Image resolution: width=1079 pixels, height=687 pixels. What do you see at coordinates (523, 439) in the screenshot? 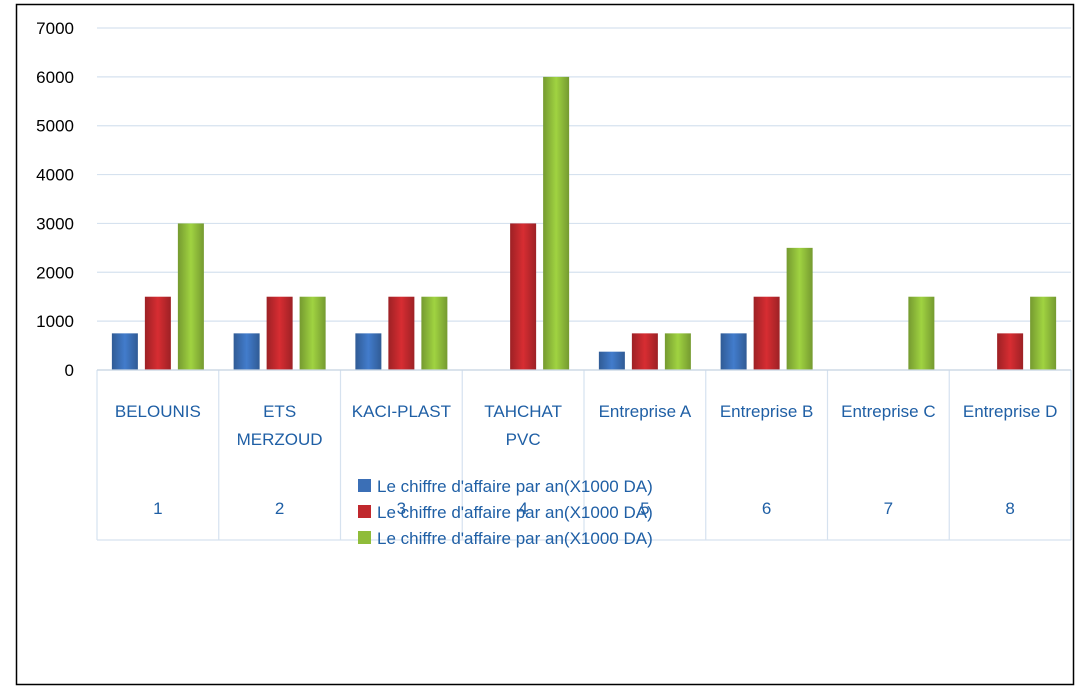
I see `category-label: PVC` at bounding box center [523, 439].